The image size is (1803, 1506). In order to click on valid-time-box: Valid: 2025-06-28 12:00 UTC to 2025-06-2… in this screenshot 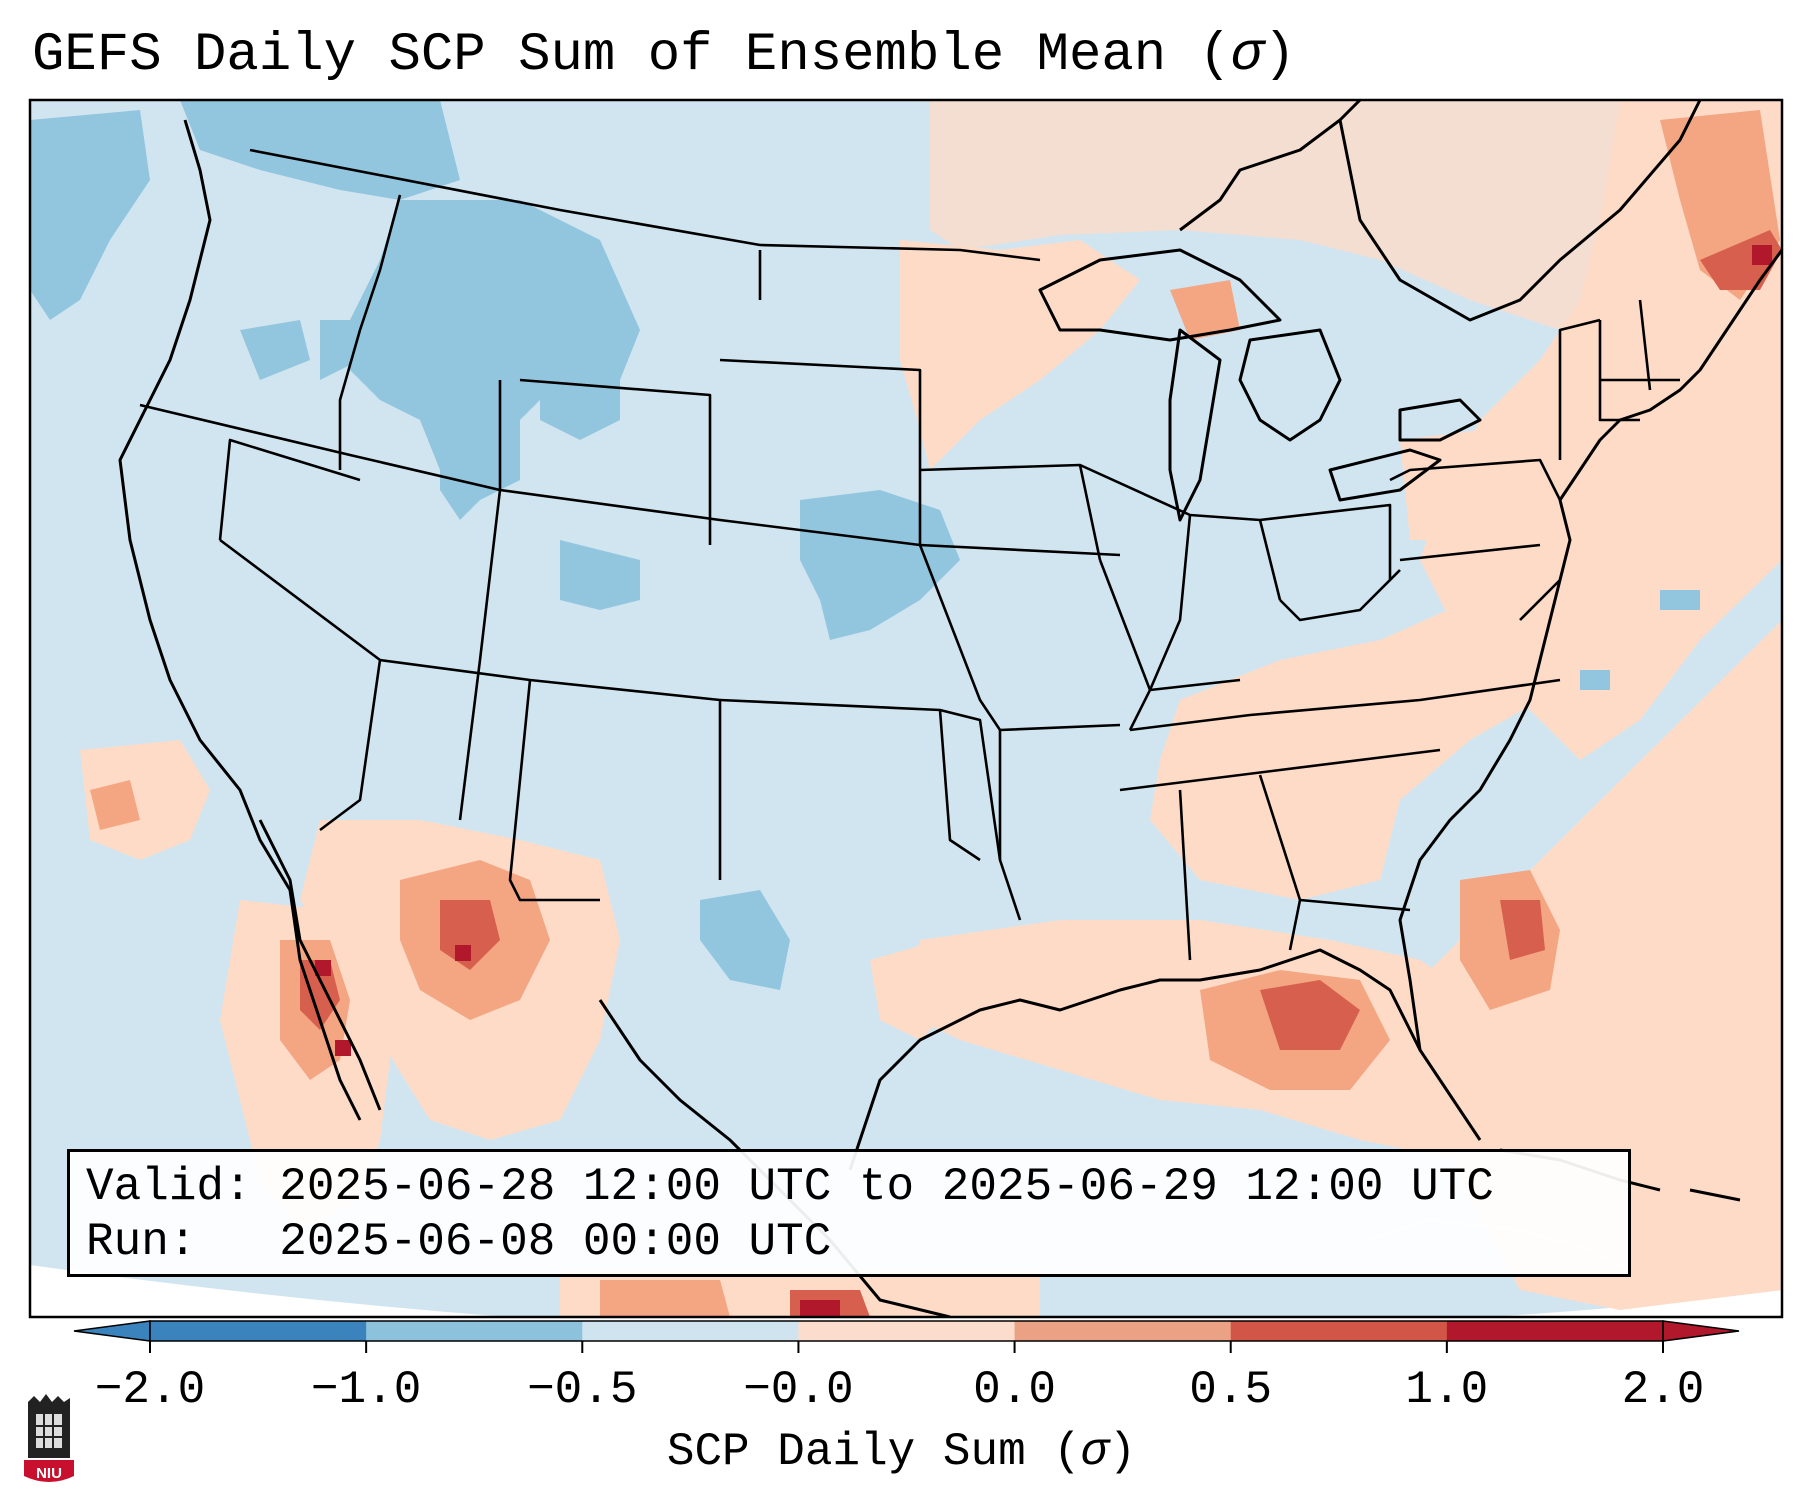, I will do `click(849, 1213)`.